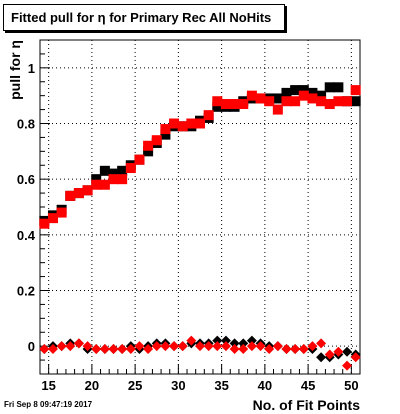 This screenshot has height=414, width=400. Describe the element at coordinates (92, 385) in the screenshot. I see `x-tick-label: 20` at that location.